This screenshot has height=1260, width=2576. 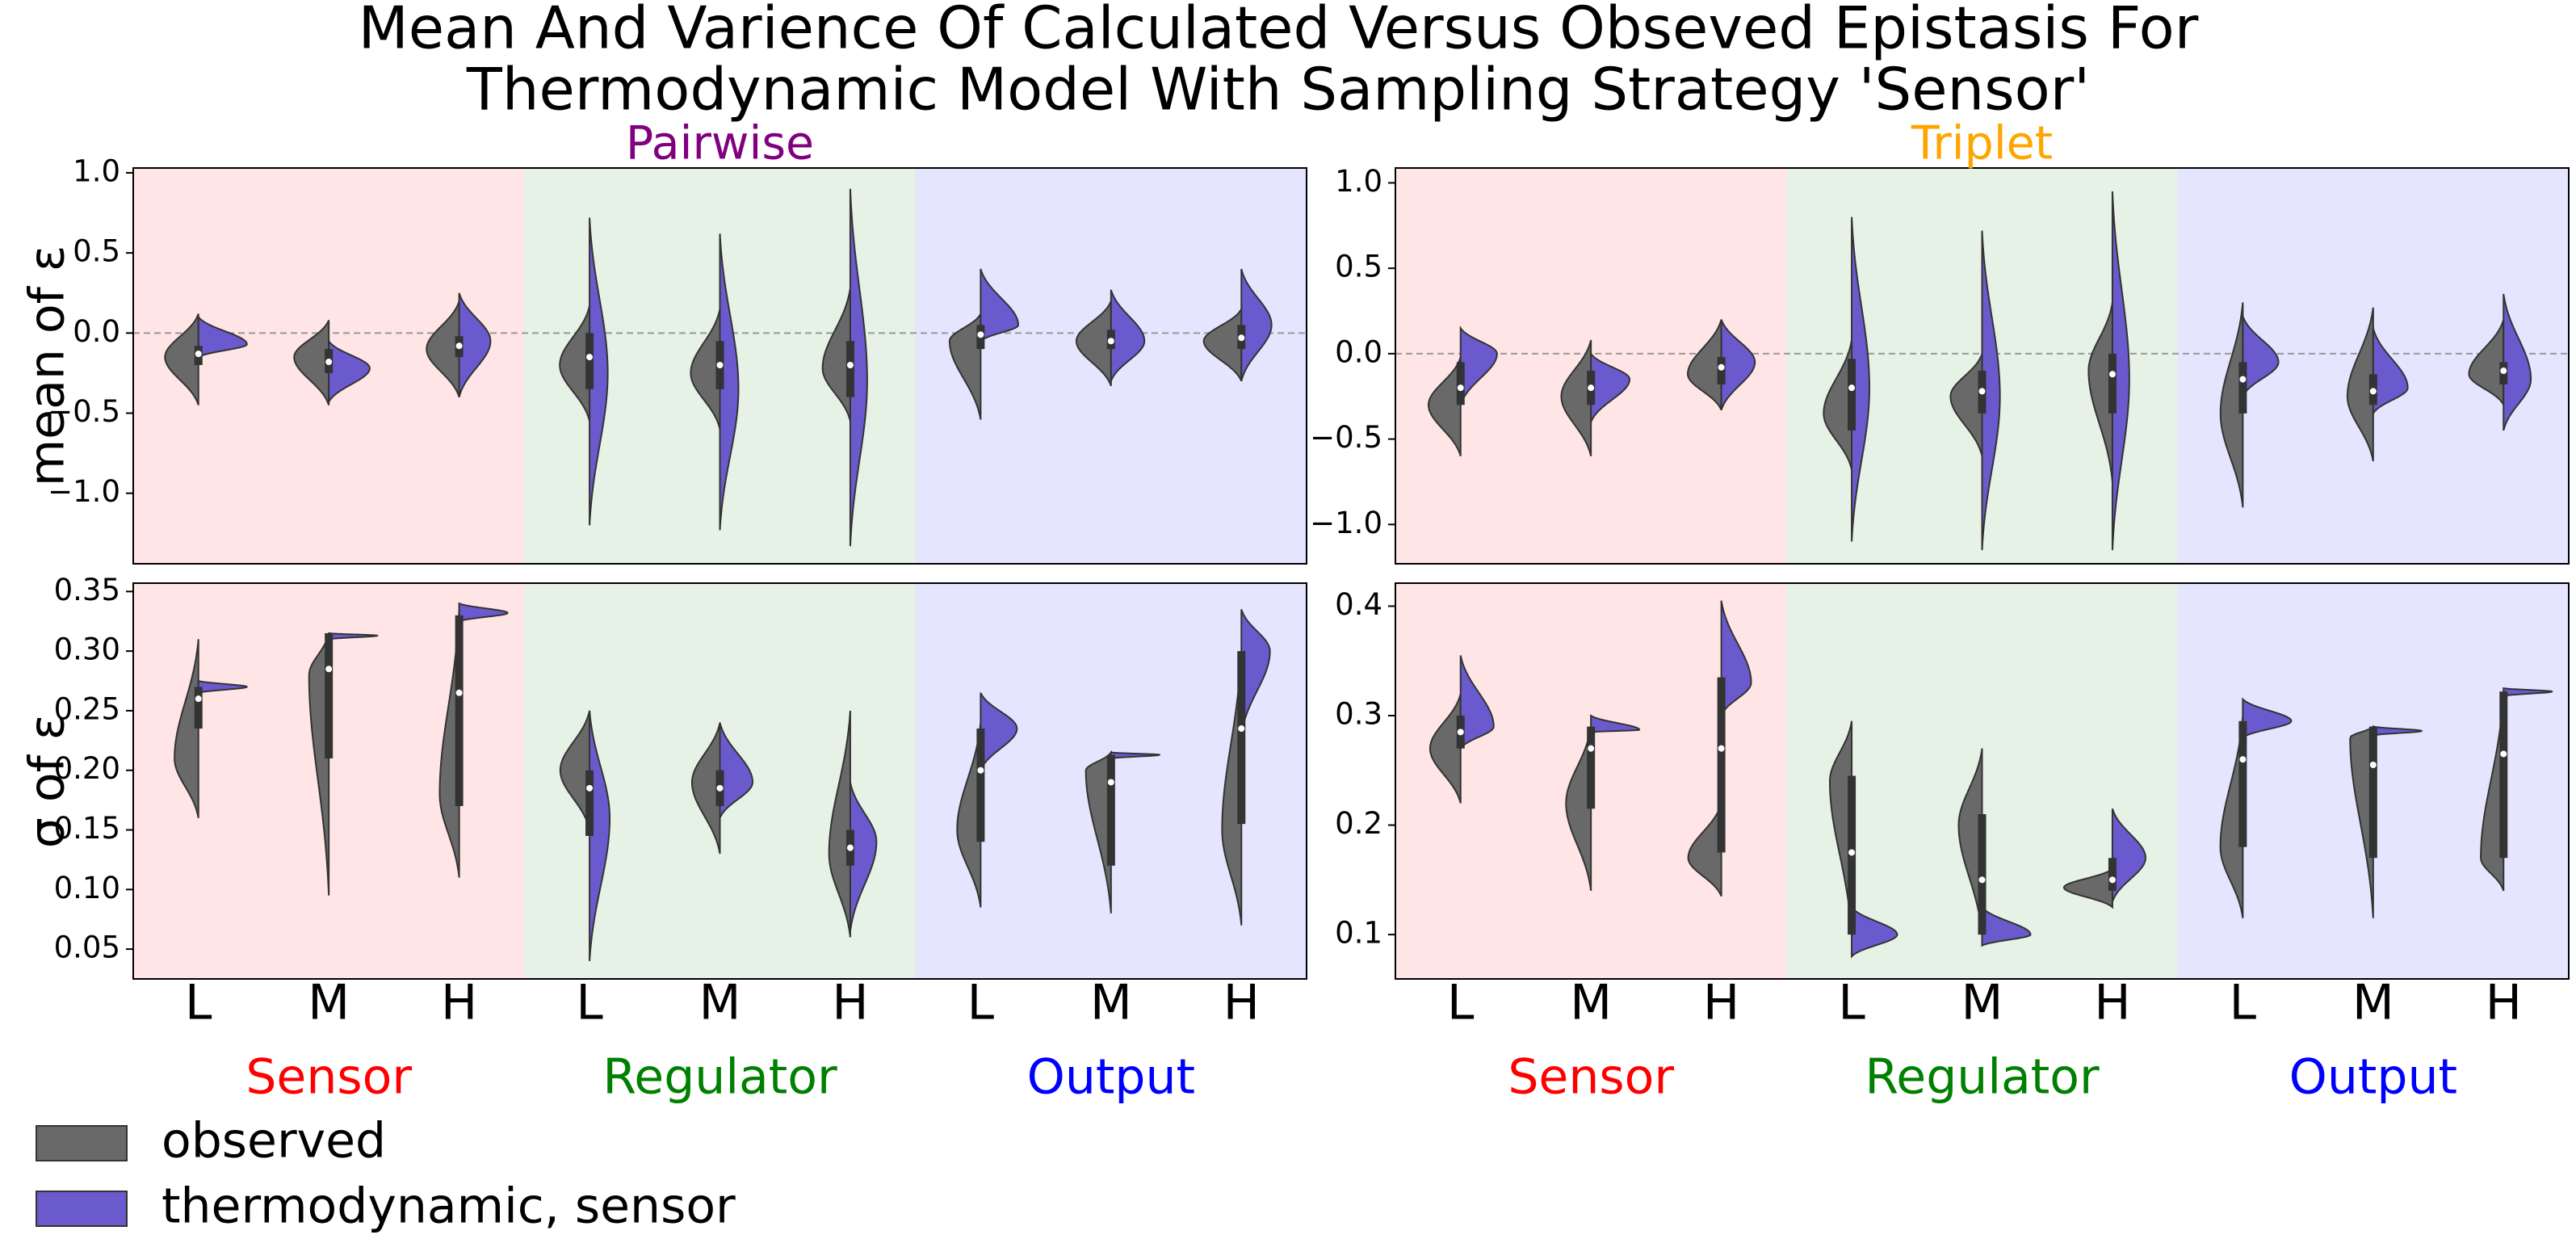 What do you see at coordinates (1982, 144) in the screenshot?
I see `panel-title: Triplet` at bounding box center [1982, 144].